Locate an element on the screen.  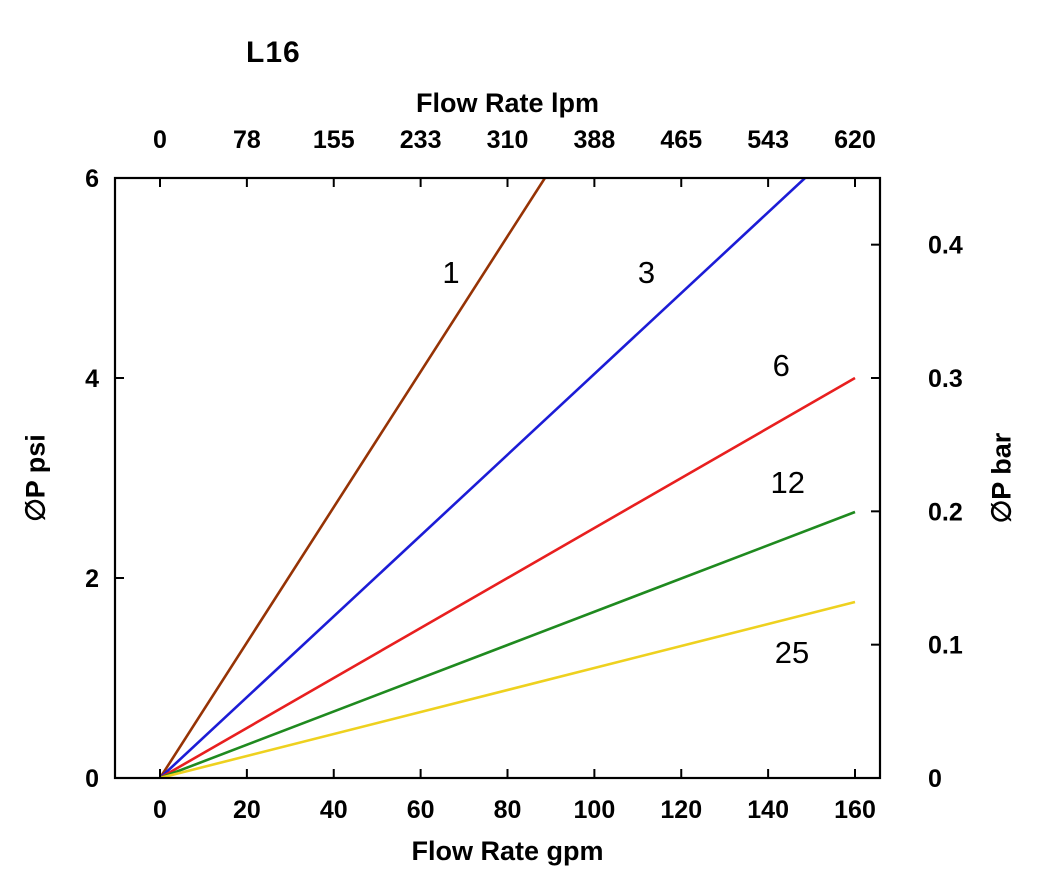
svg-text: 465 is located at coordinates (681, 140).